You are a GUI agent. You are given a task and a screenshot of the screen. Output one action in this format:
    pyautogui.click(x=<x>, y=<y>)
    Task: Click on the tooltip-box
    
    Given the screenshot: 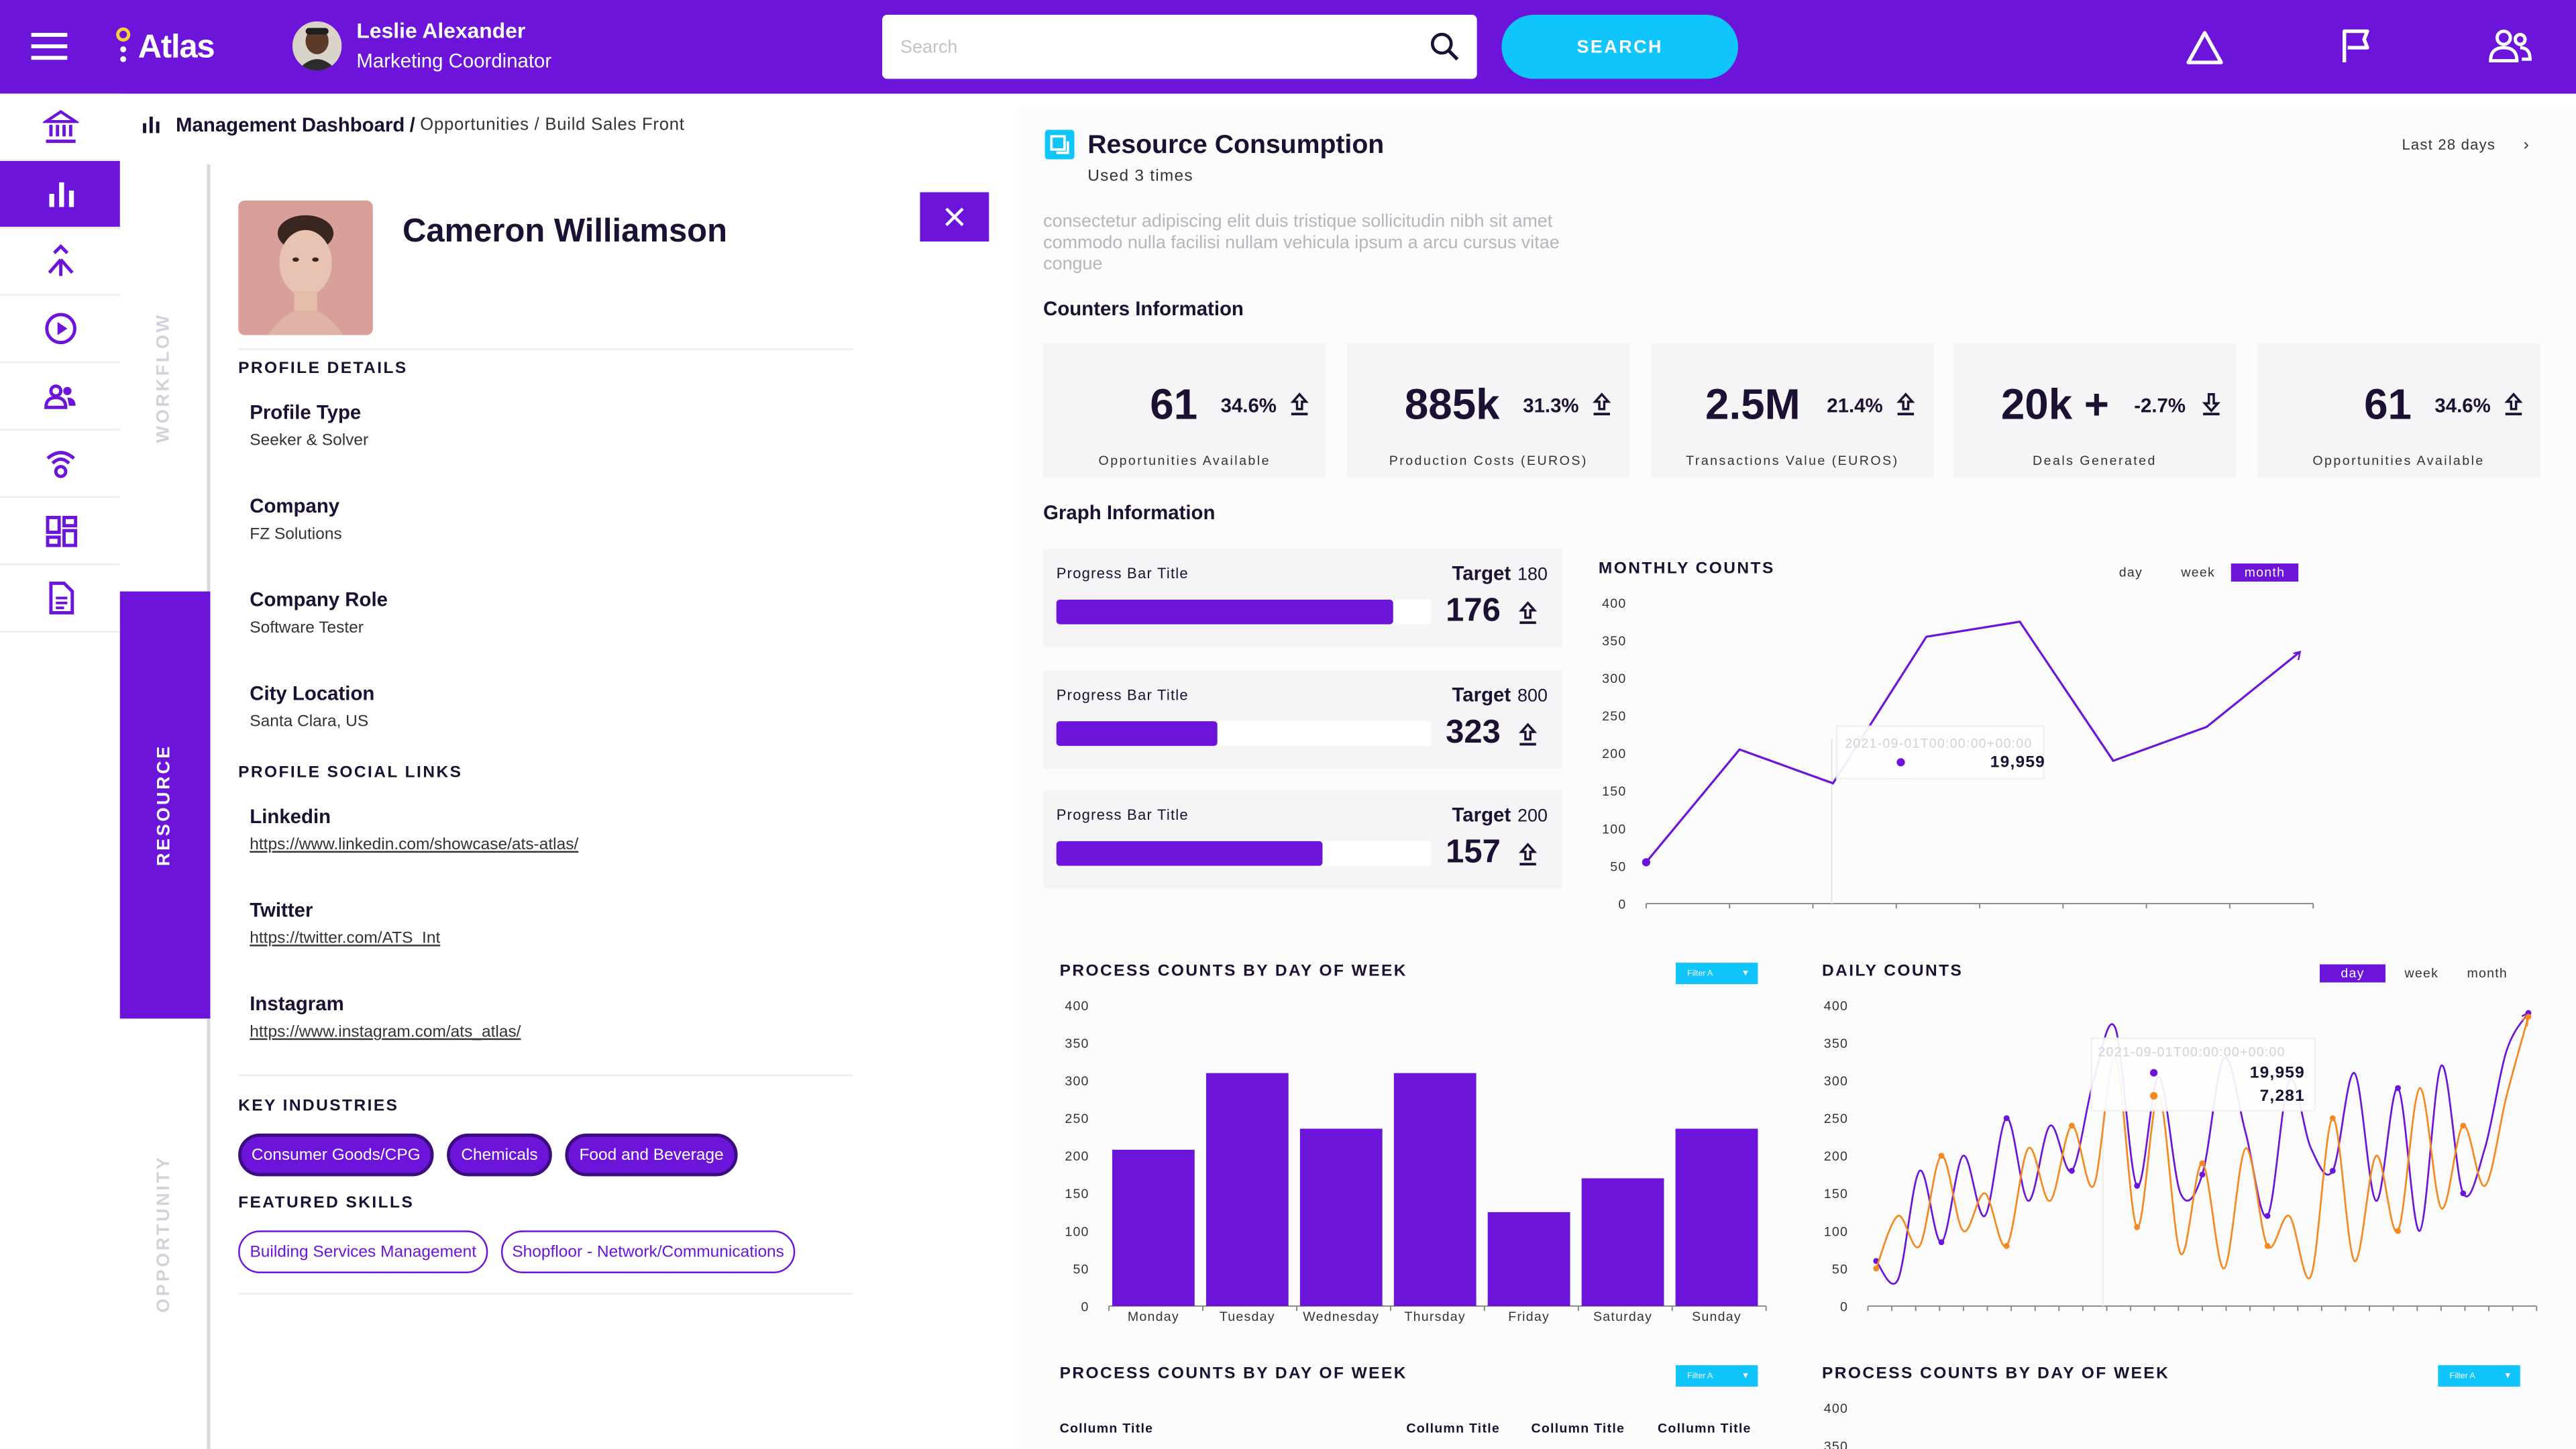 What is the action you would take?
    pyautogui.click(x=2203, y=1074)
    